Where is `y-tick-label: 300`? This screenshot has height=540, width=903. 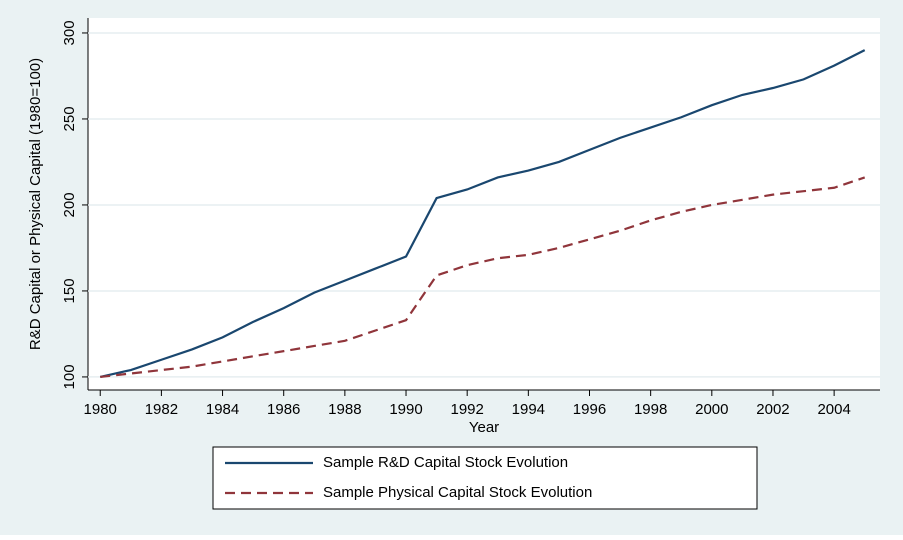 y-tick-label: 300 is located at coordinates (69, 32).